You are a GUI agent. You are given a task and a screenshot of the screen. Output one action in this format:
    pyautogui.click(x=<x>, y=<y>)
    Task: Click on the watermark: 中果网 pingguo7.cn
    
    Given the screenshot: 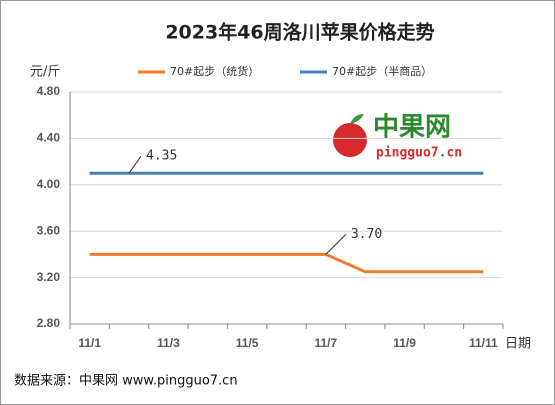 What is the action you would take?
    pyautogui.click(x=397, y=137)
    